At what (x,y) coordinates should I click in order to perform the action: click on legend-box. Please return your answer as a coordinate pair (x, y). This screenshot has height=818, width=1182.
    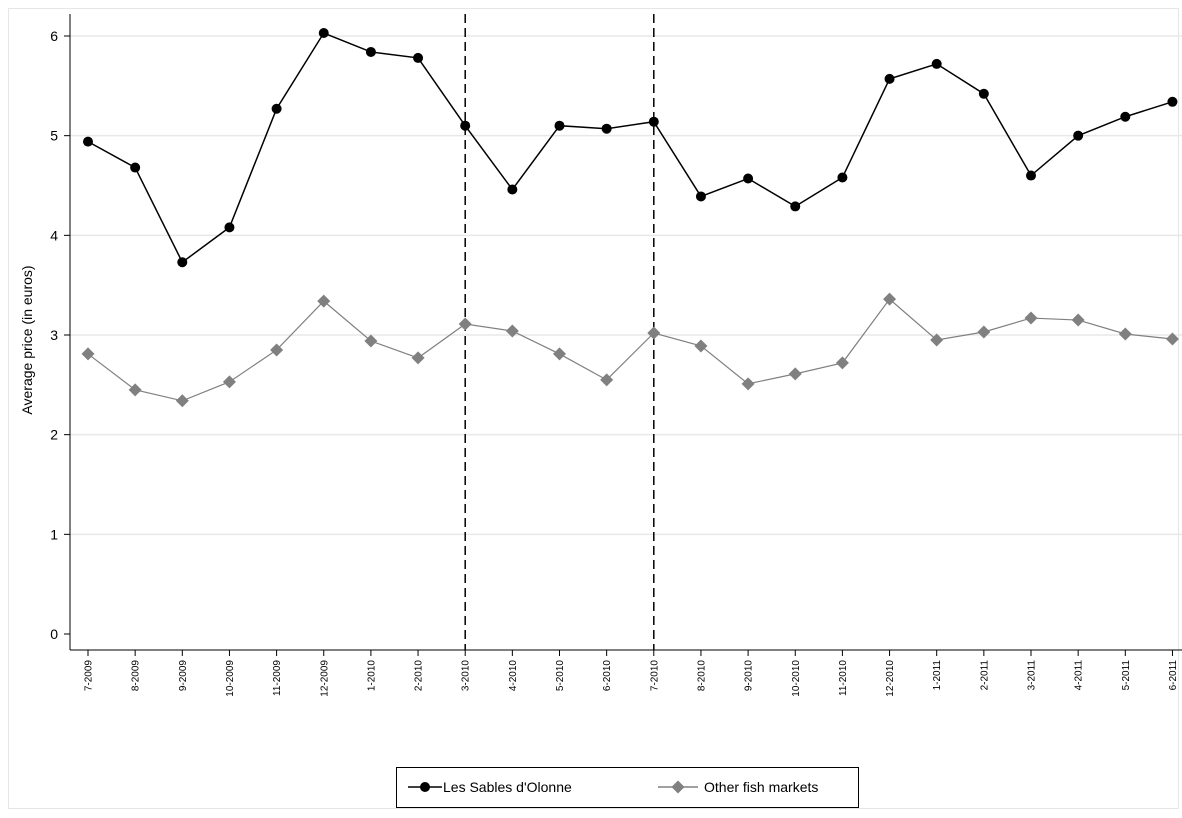
    Looking at the image, I should click on (627, 787).